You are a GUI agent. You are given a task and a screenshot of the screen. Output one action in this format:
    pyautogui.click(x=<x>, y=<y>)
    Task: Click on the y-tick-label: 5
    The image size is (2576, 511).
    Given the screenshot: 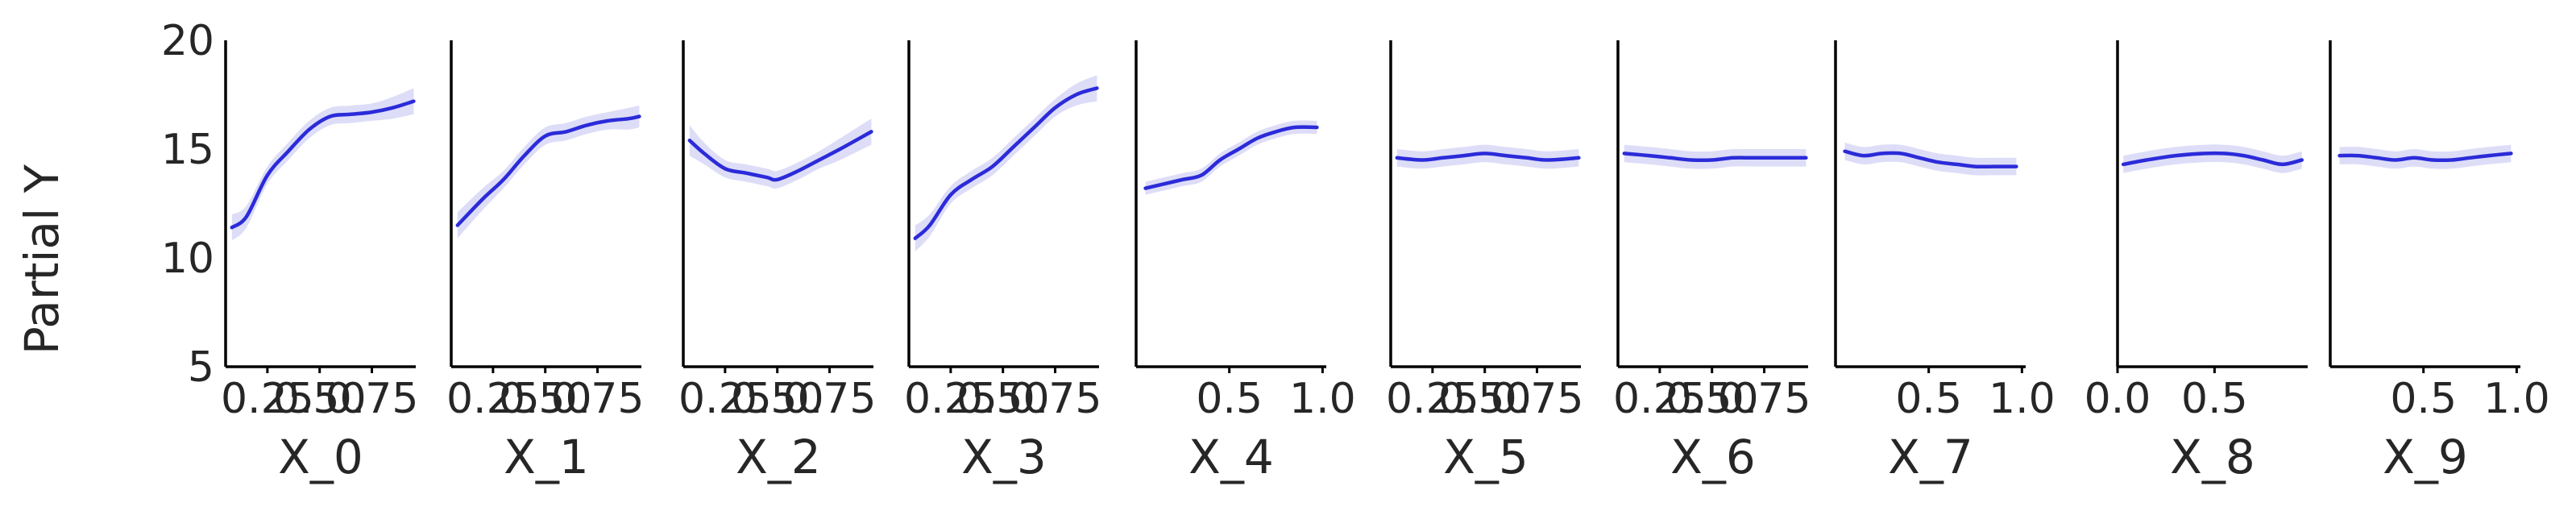 What is the action you would take?
    pyautogui.click(x=201, y=367)
    